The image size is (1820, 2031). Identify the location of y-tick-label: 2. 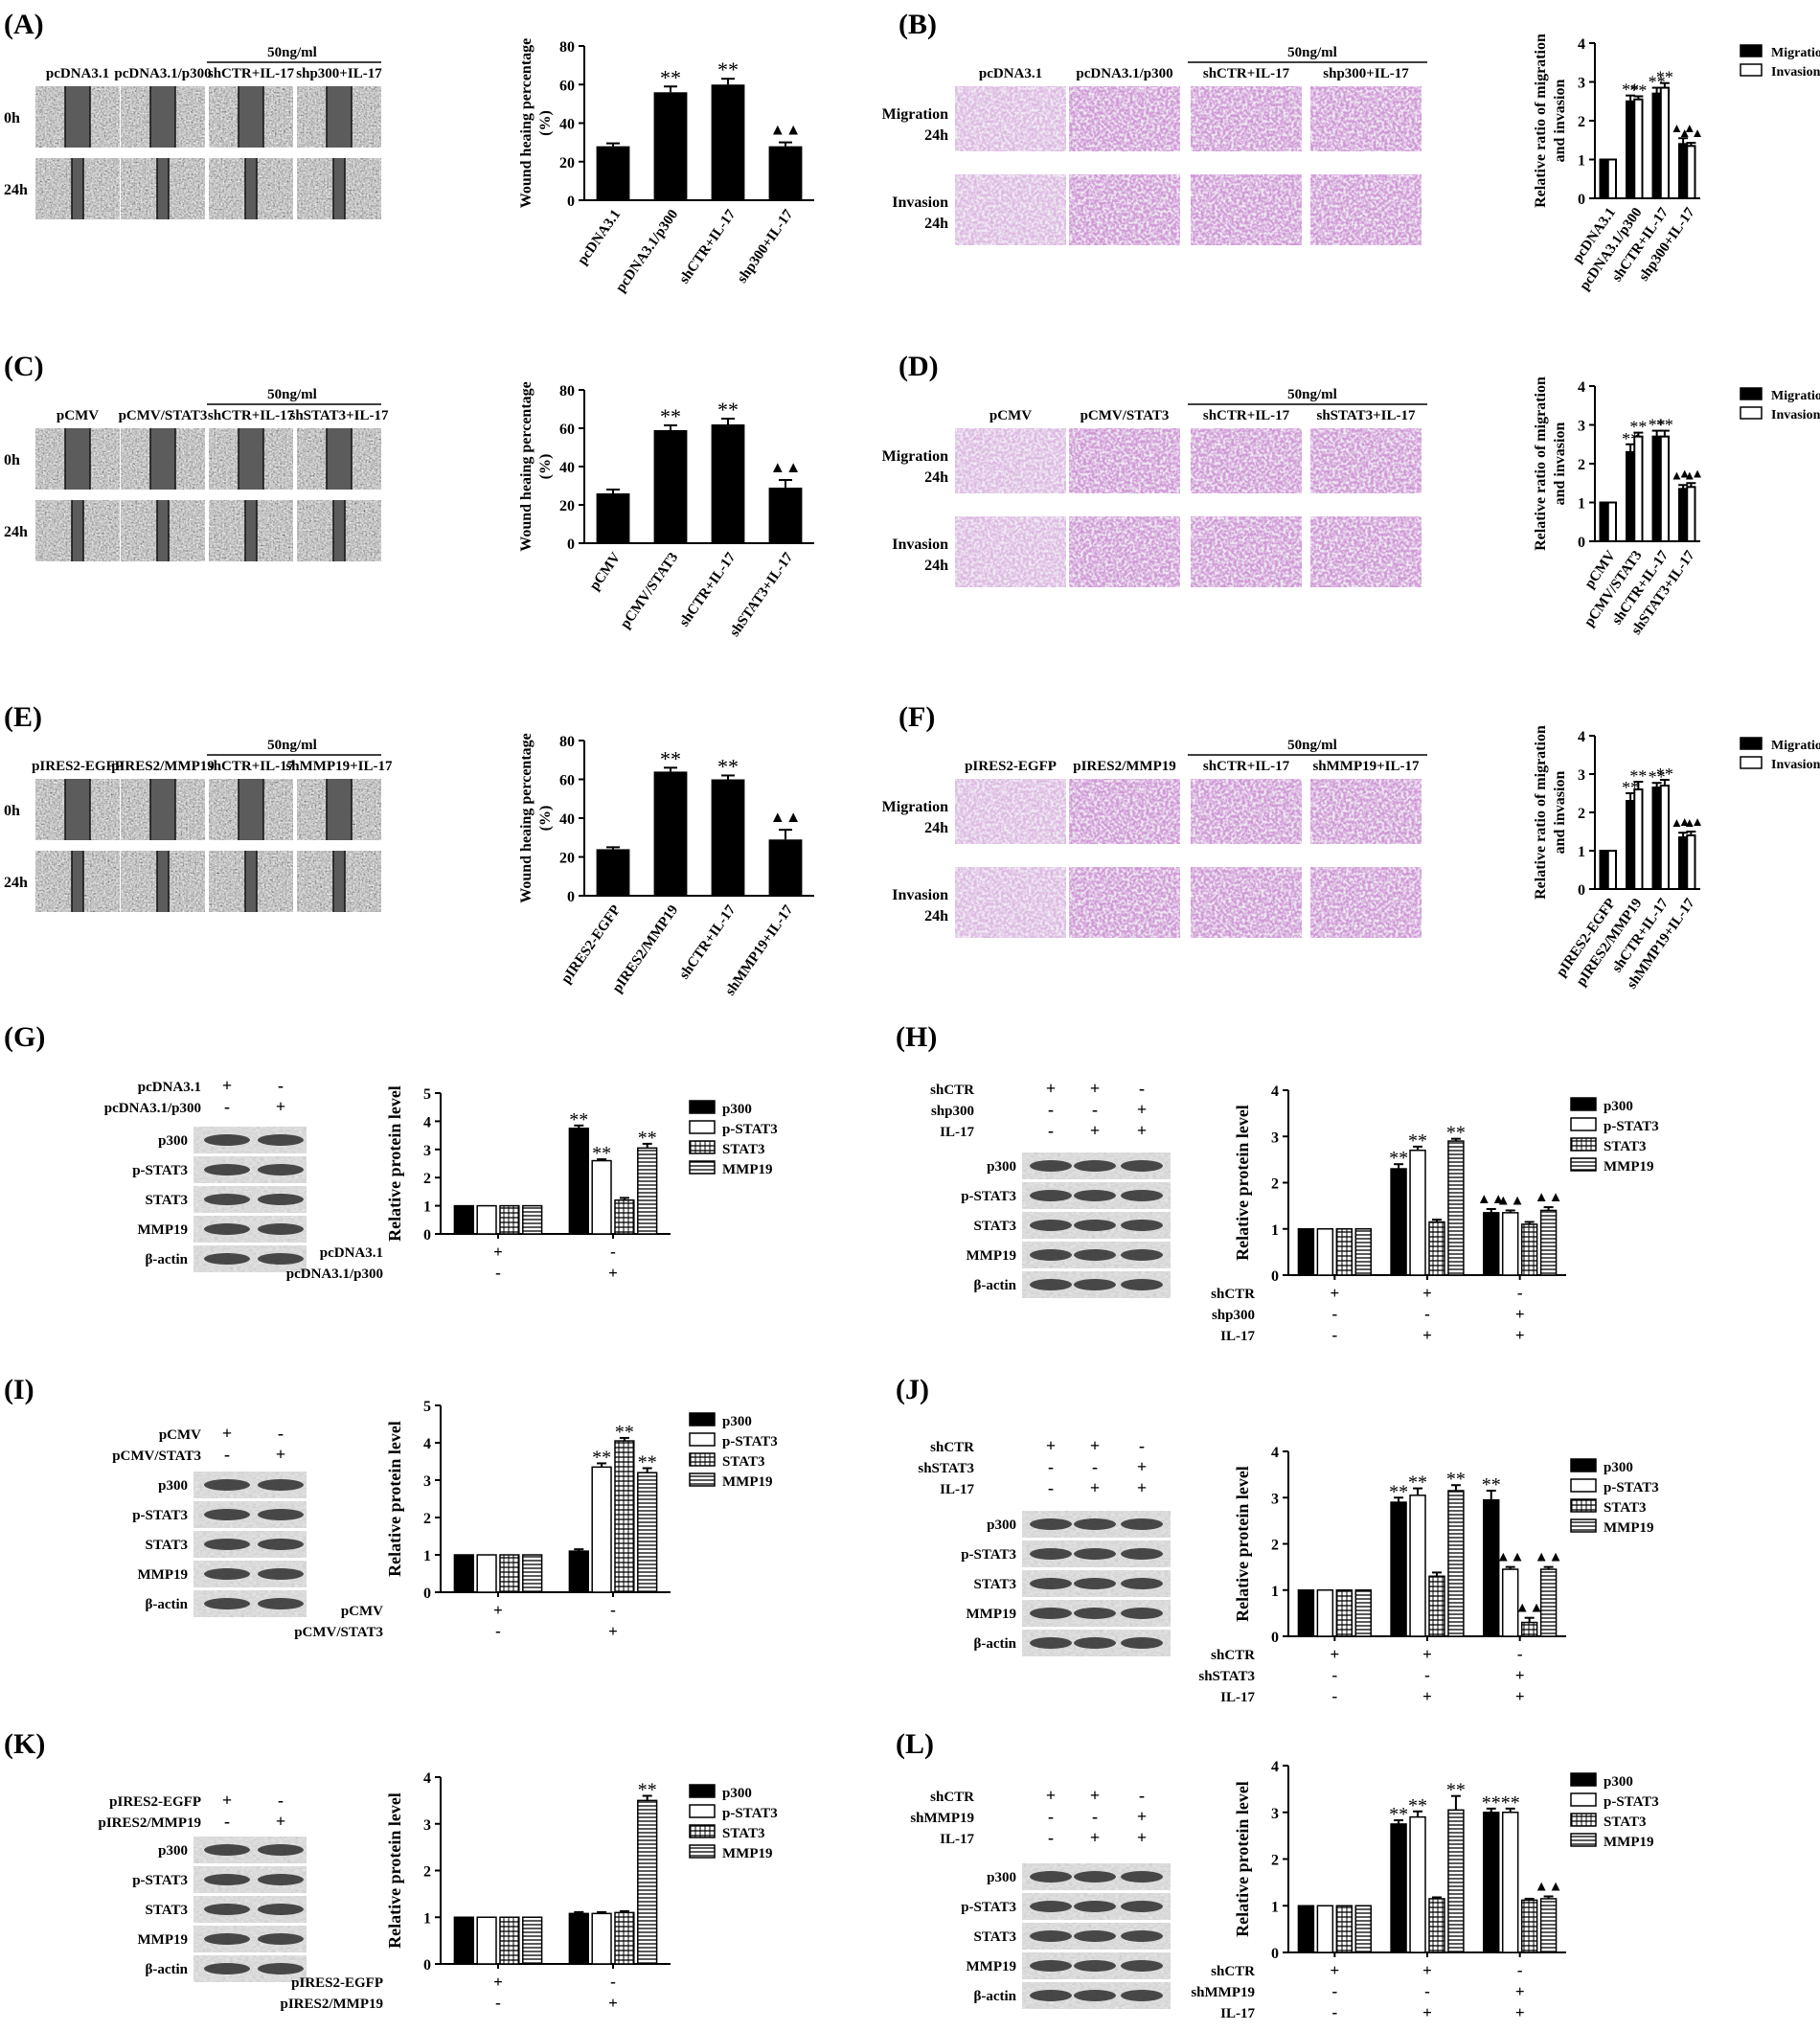
(1275, 1861).